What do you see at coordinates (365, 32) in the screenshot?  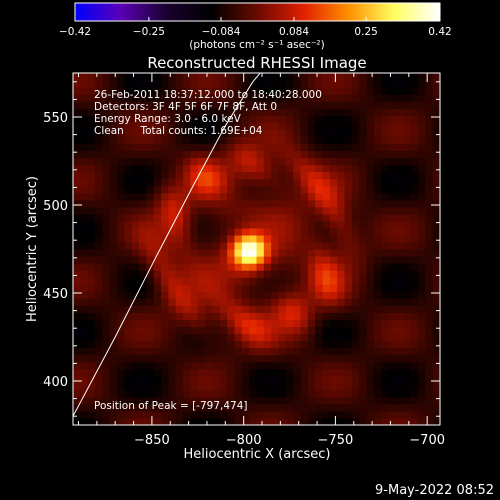 I see `colorbar-tick-label: 0.25` at bounding box center [365, 32].